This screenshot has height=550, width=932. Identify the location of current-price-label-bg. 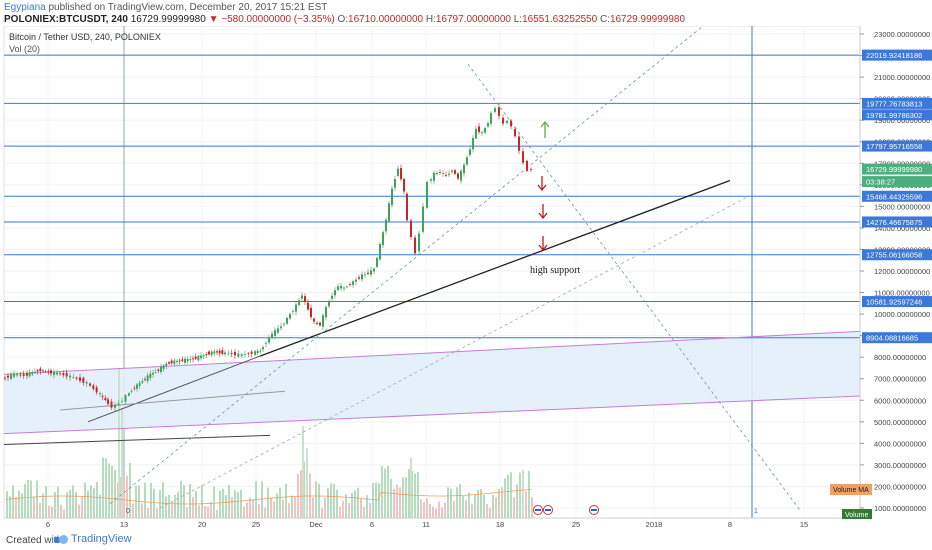
(897, 169).